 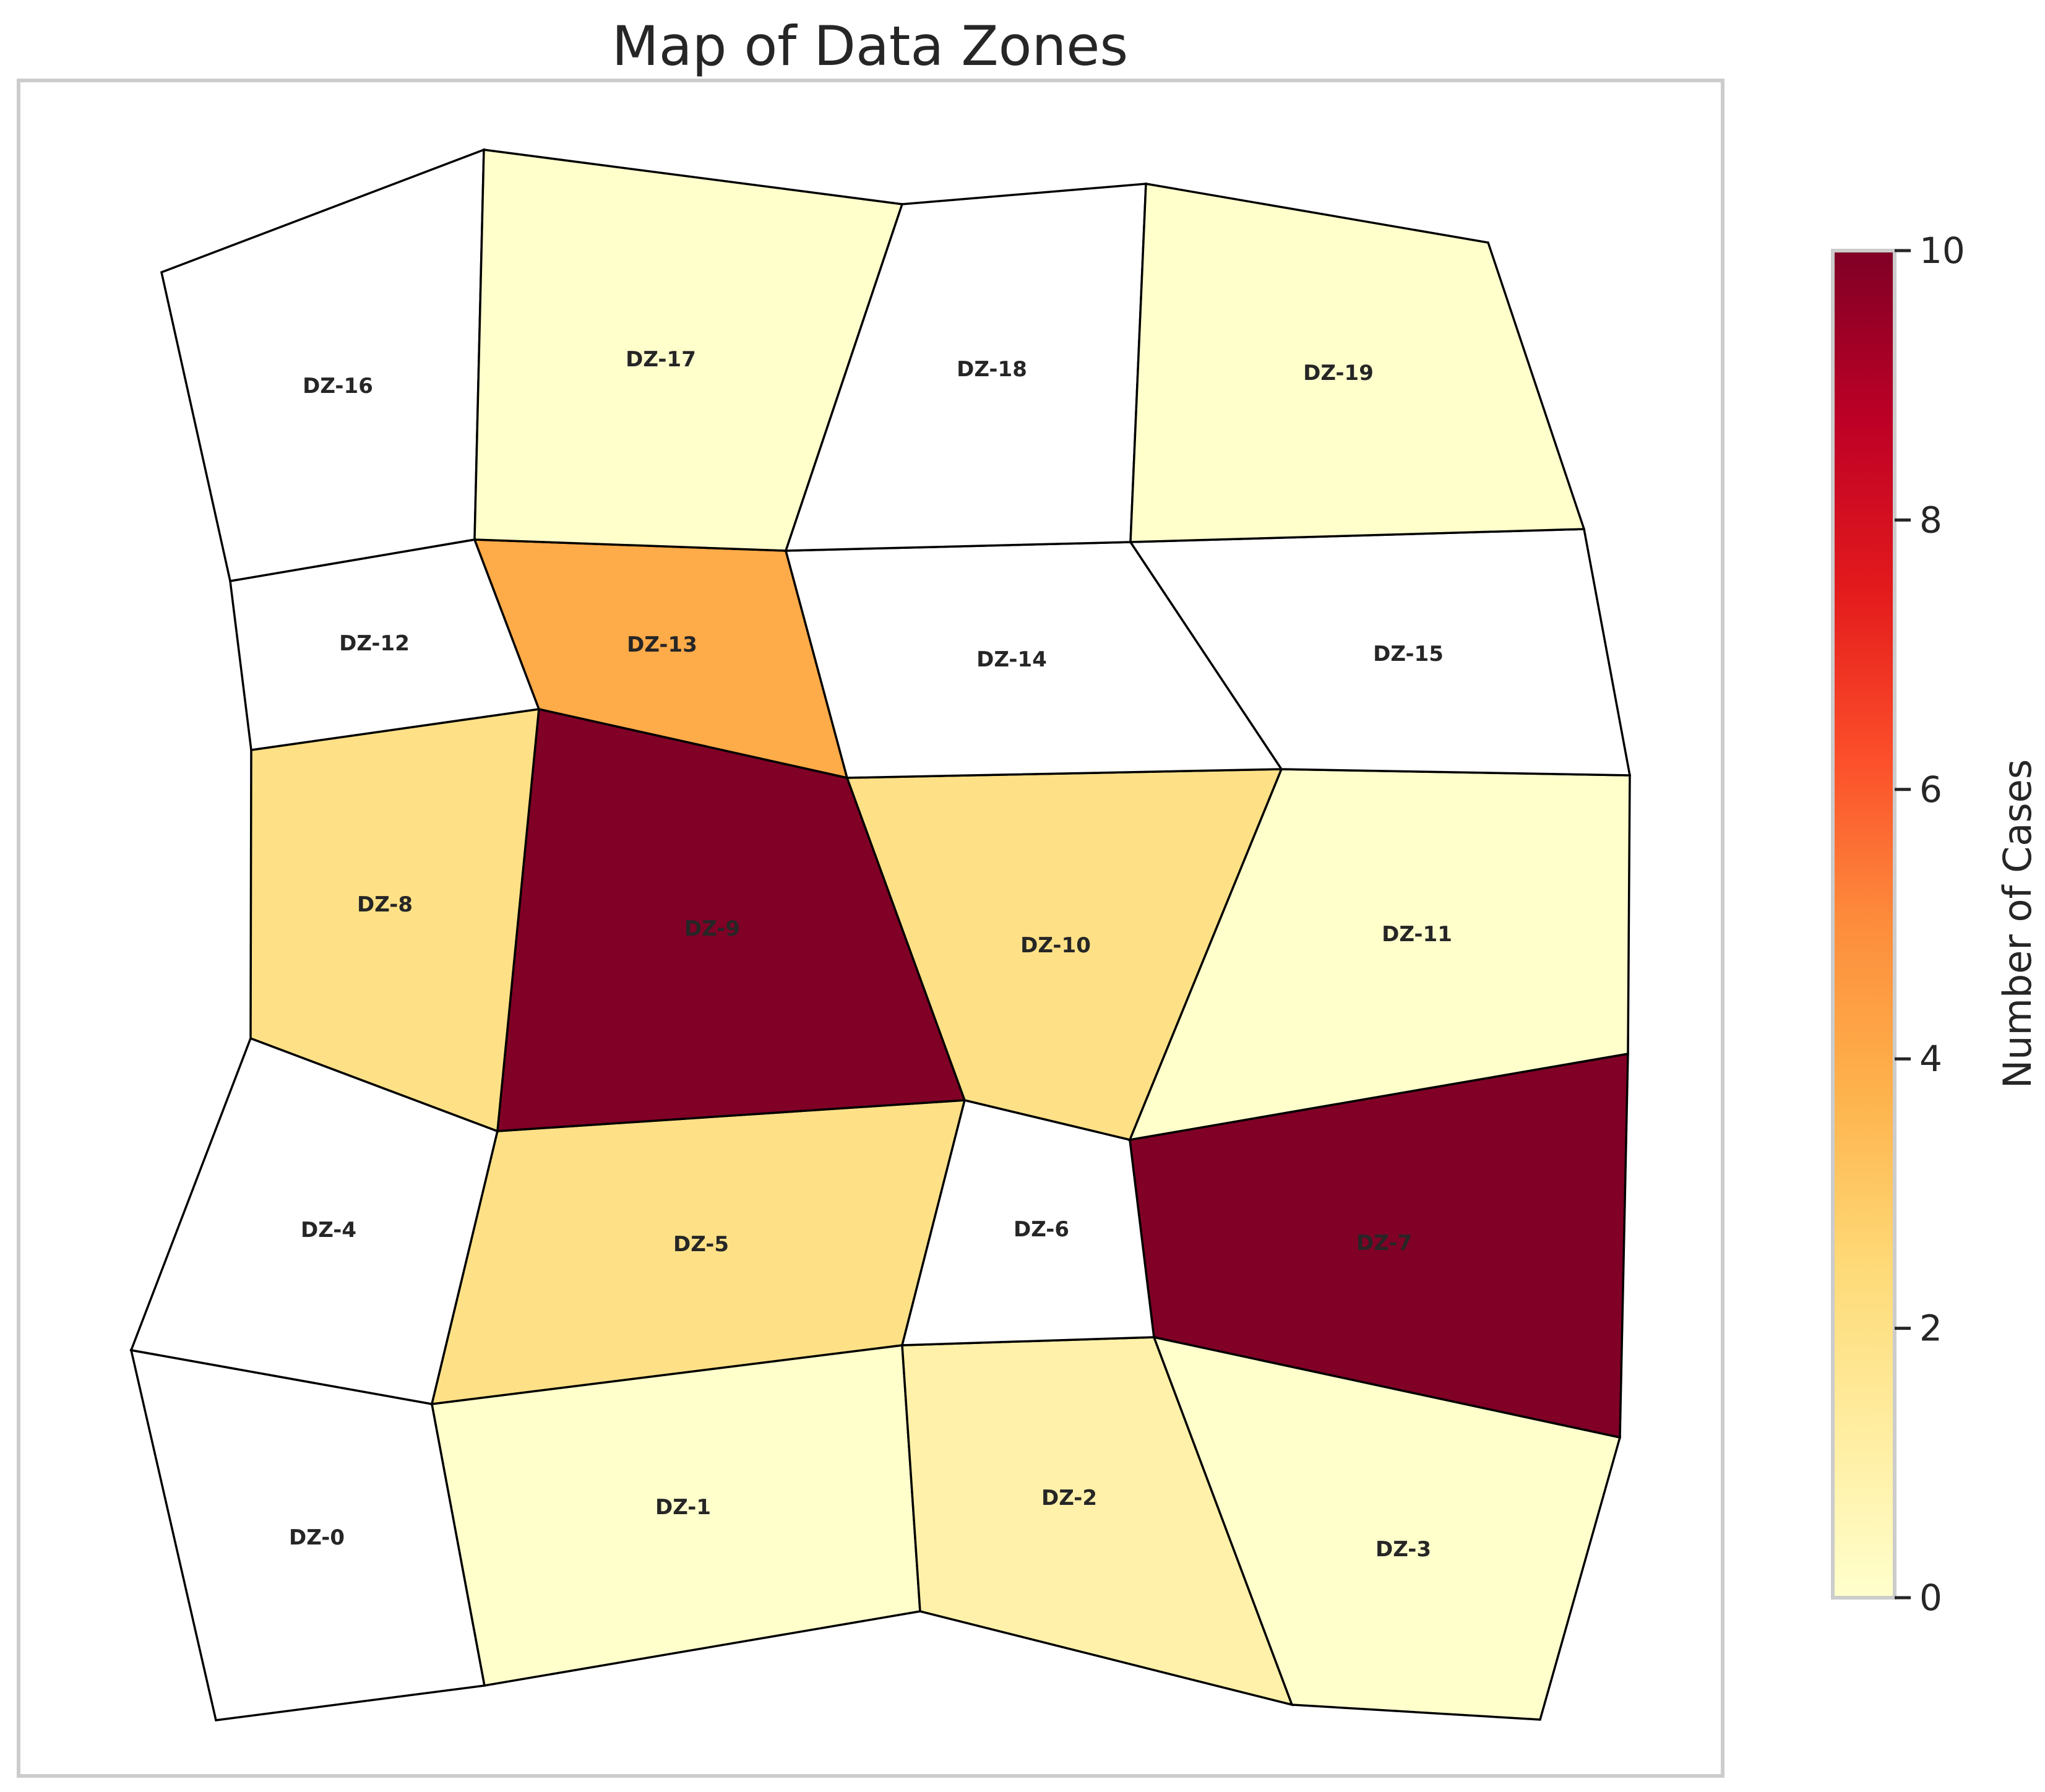 What do you see at coordinates (1930, 1059) in the screenshot?
I see `colorbar-tick-label-4: 4` at bounding box center [1930, 1059].